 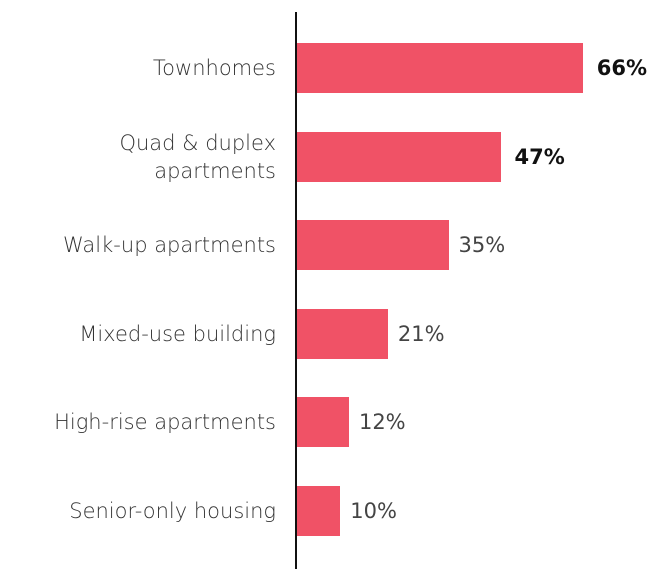 What do you see at coordinates (539, 156) in the screenshot?
I see `value-label: 47%` at bounding box center [539, 156].